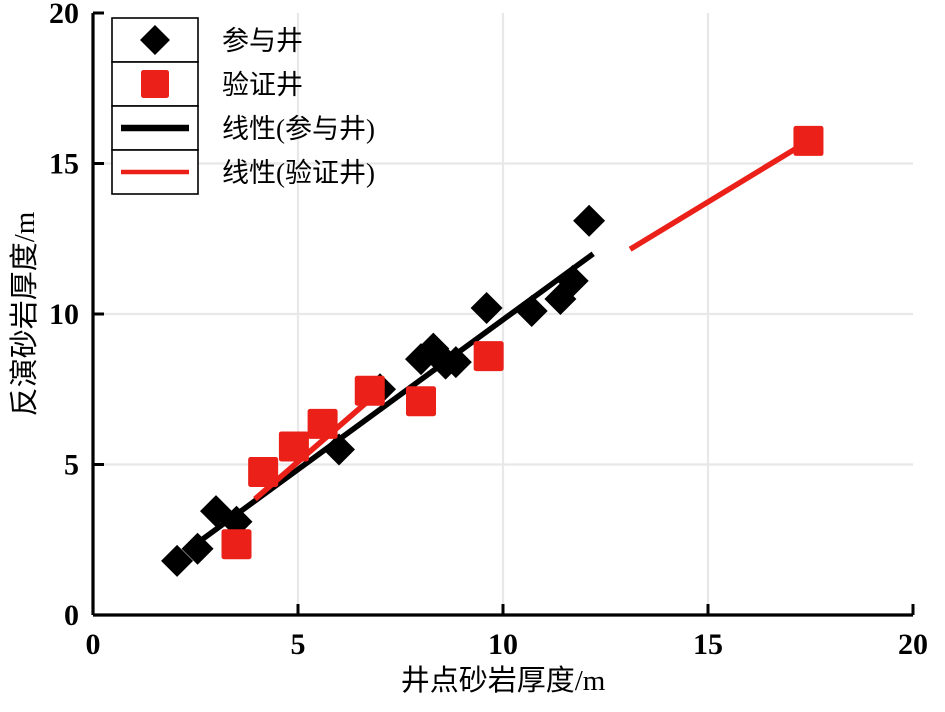  Describe the element at coordinates (262, 41) in the screenshot. I see `legend-label: 参与井` at that location.